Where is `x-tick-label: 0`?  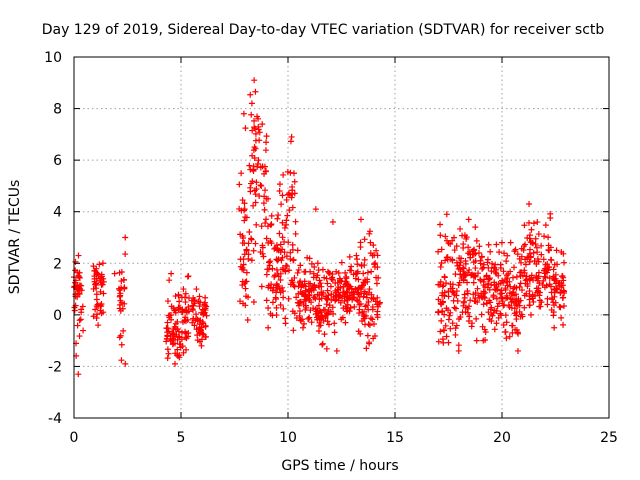
x-tick-label: 0 is located at coordinates (74, 438).